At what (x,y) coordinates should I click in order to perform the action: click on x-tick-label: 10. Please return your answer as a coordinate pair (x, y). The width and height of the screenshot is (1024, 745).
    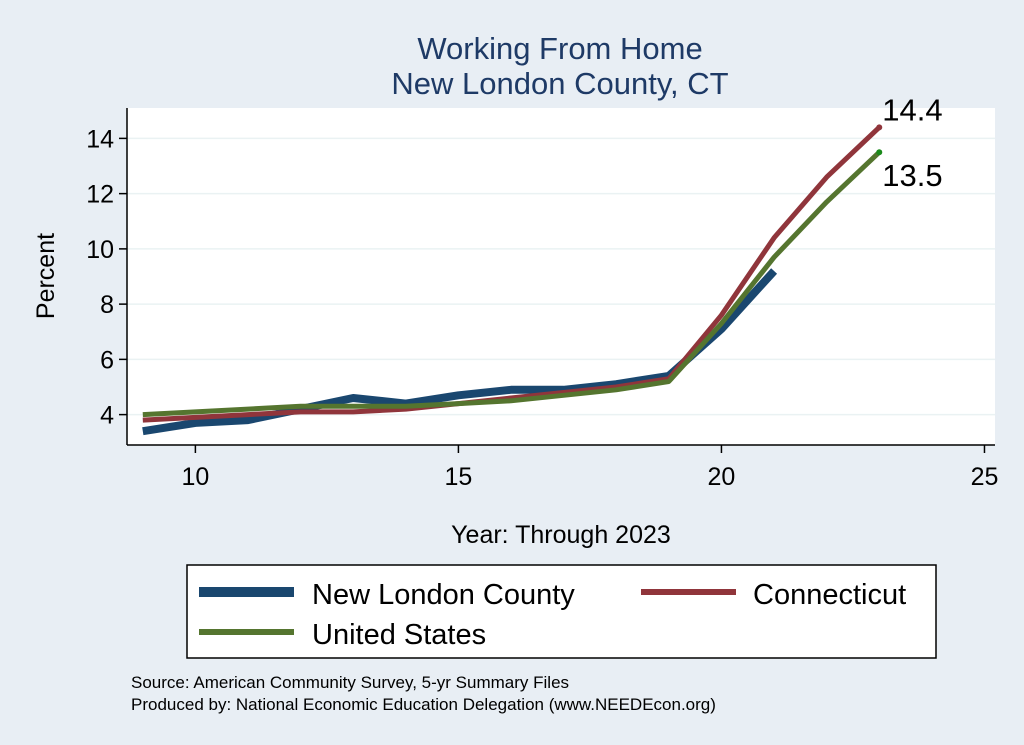
    Looking at the image, I should click on (195, 477).